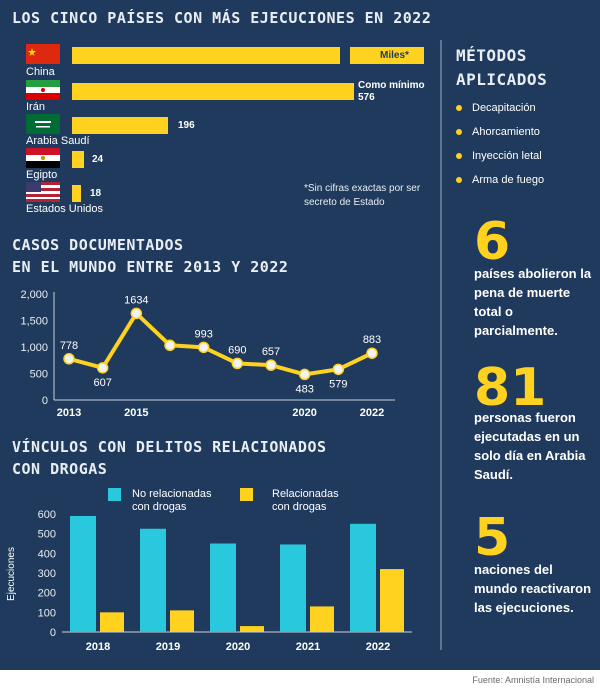  What do you see at coordinates (47, 613) in the screenshot?
I see `y-tick-label: 100` at bounding box center [47, 613].